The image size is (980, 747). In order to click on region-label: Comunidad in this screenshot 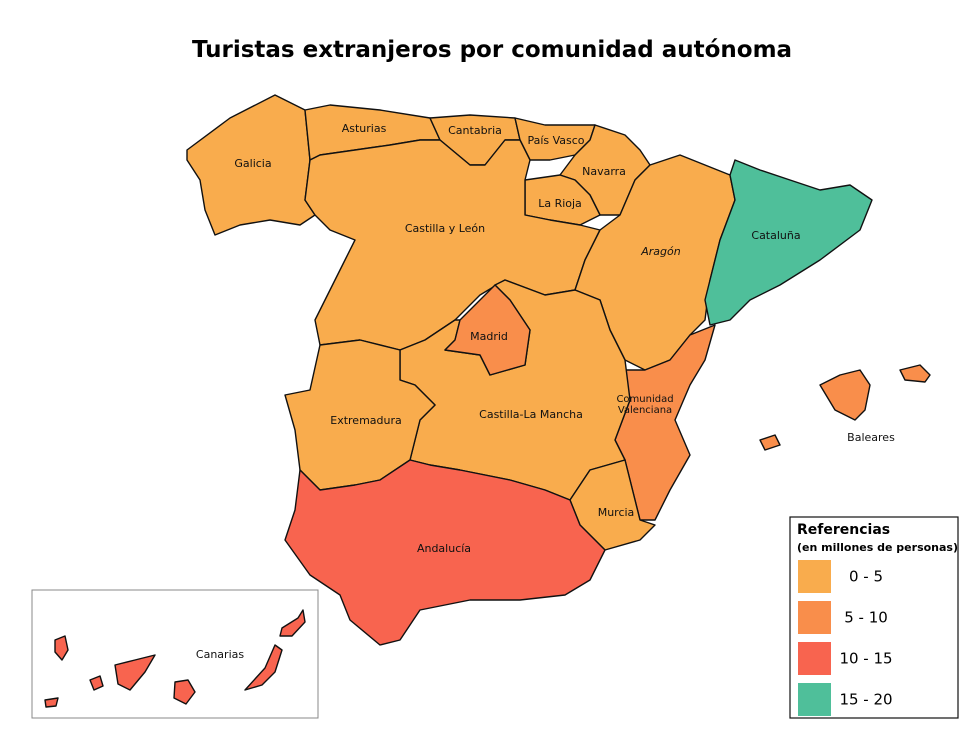, I will do `click(644, 399)`.